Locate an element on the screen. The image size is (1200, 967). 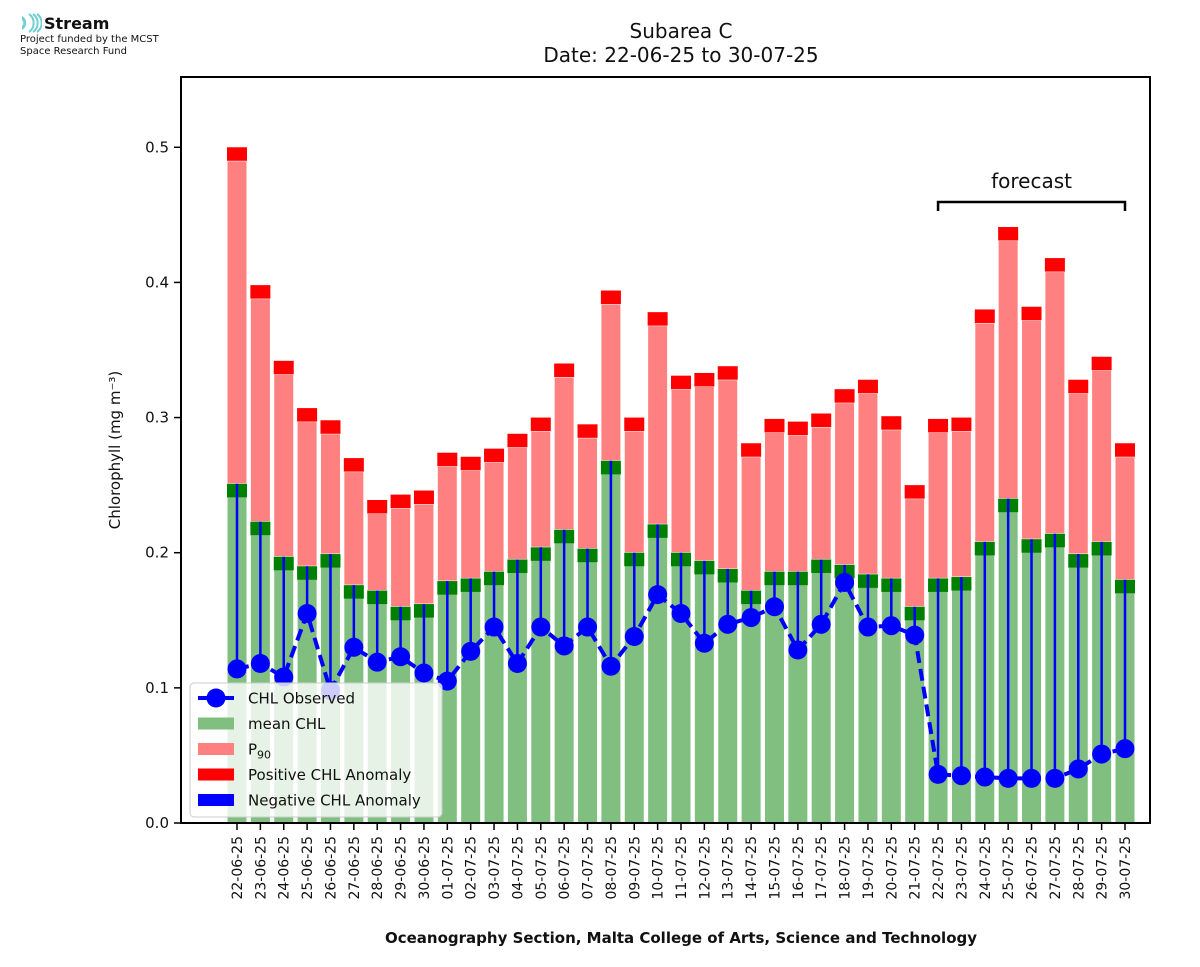
y-axis-label: Chlorophyll (mg m⁻³) is located at coordinates (115, 450).